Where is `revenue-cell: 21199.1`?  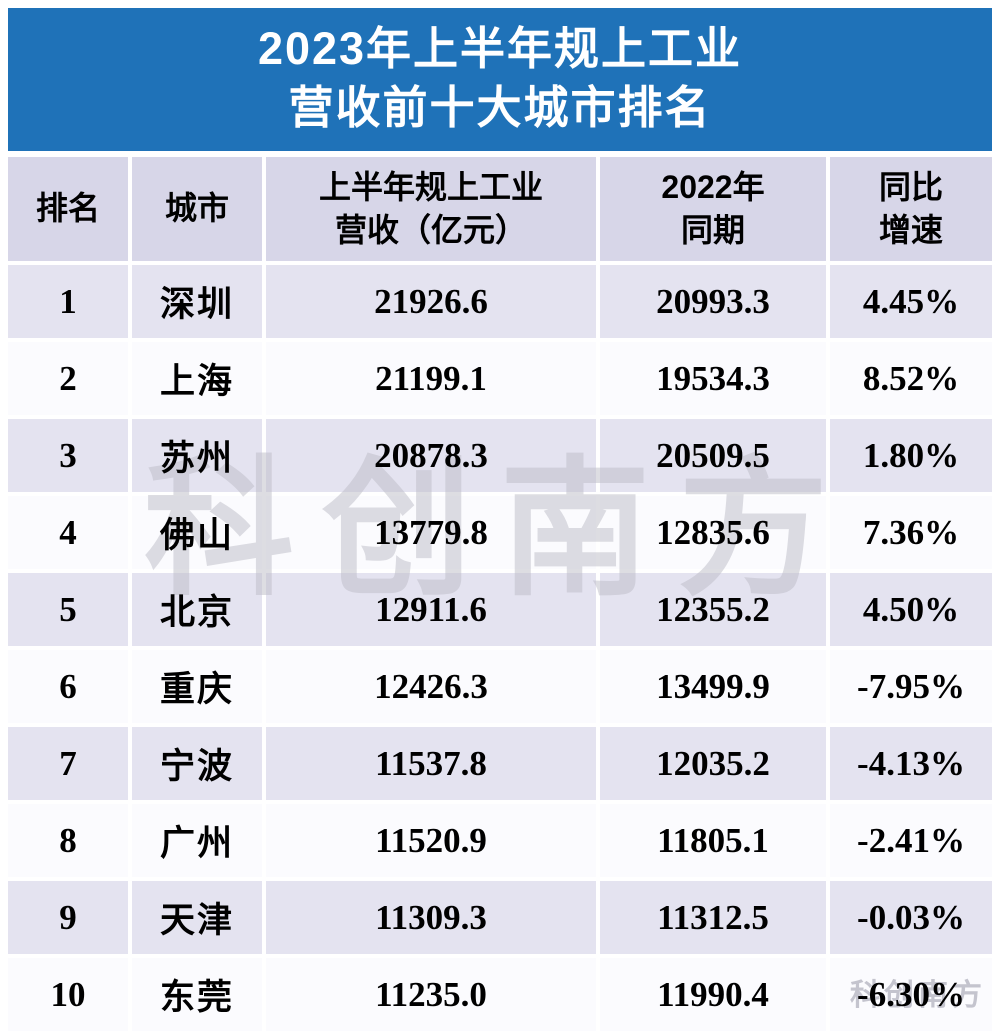 revenue-cell: 21199.1 is located at coordinates (431, 378).